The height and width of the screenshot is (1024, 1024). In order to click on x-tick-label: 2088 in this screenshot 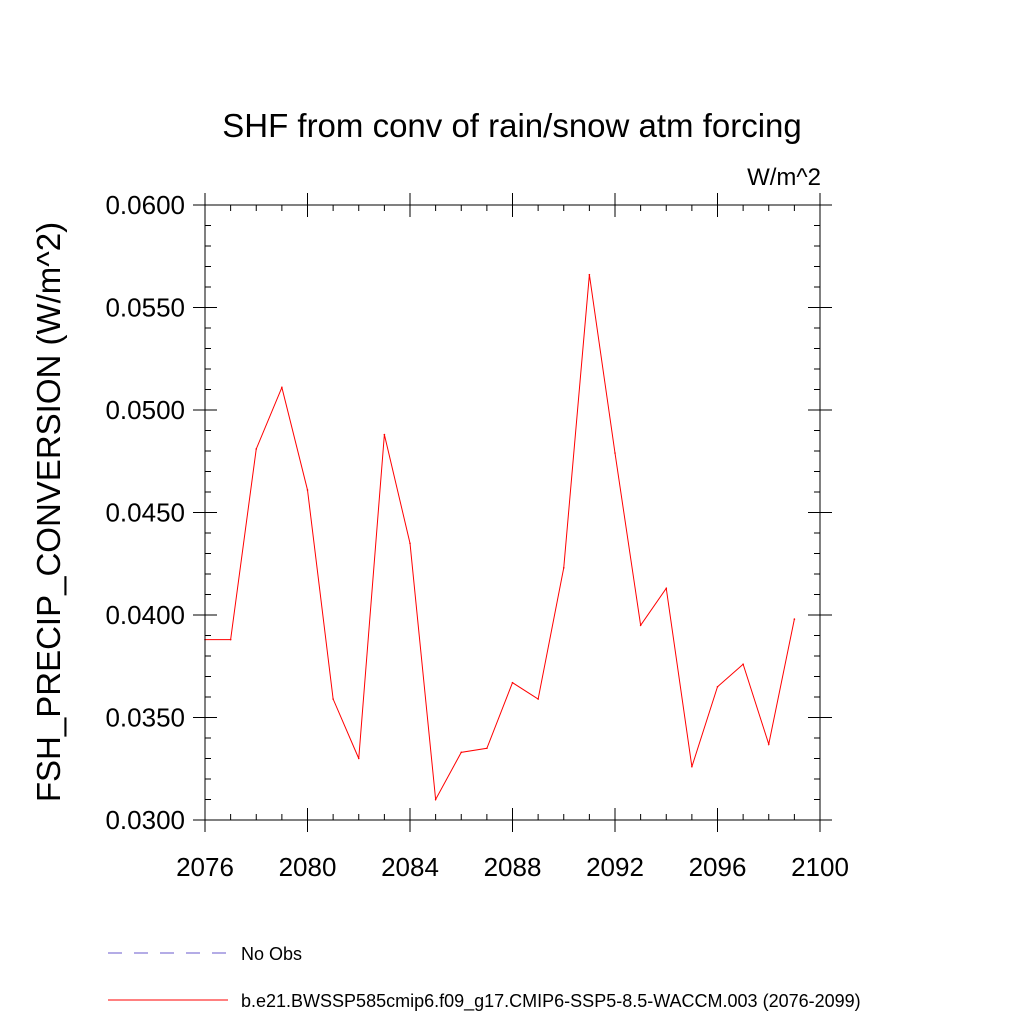, I will do `click(513, 867)`.